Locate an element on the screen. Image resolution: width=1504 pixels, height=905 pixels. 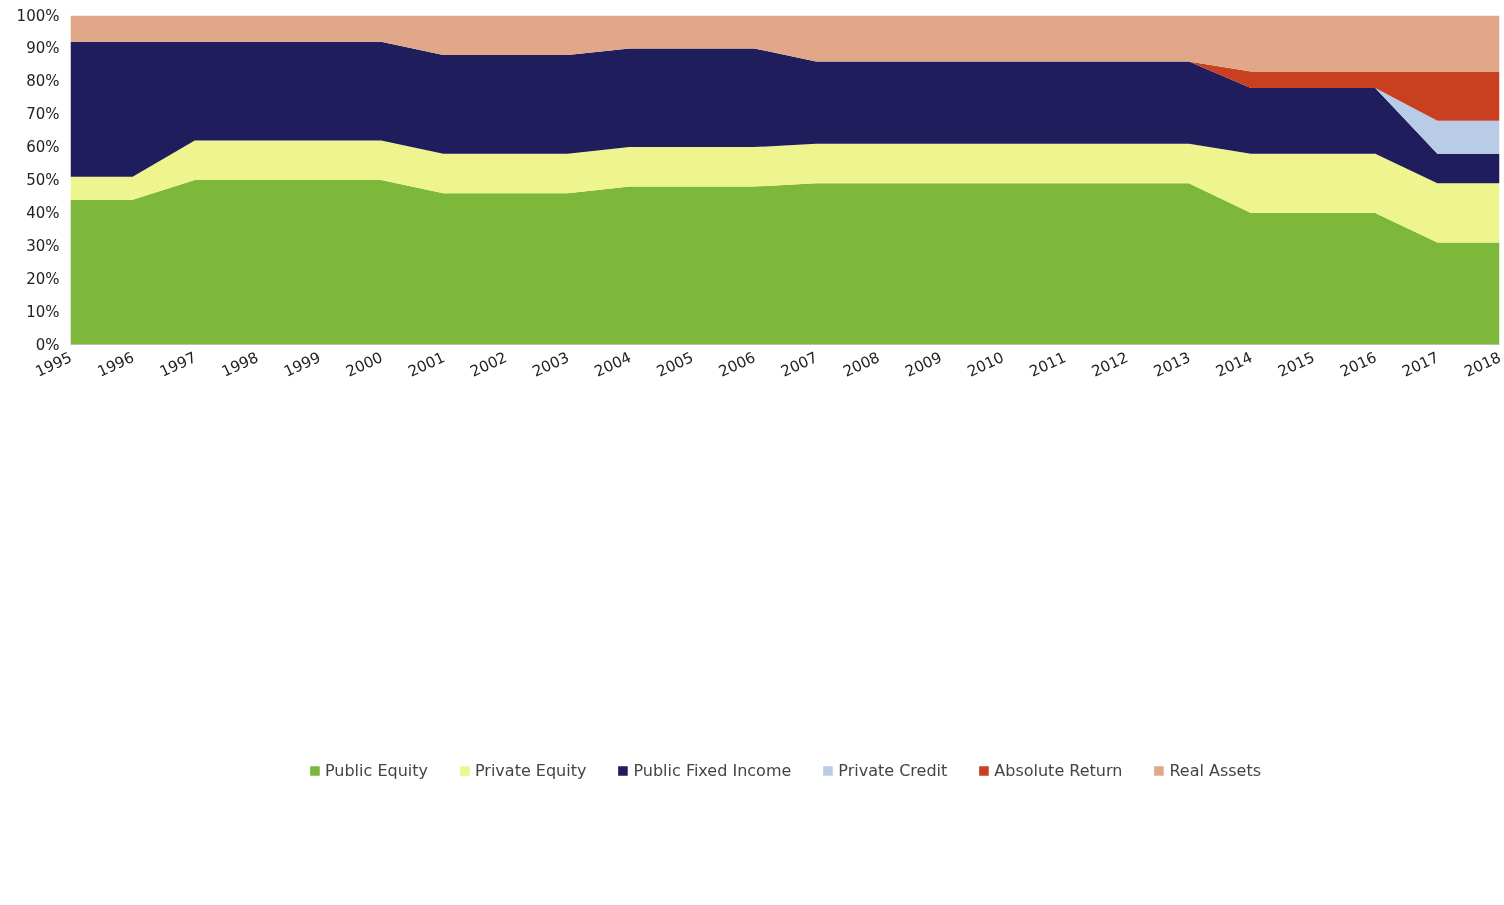
x-tick-label: 2009 is located at coordinates (923, 364).